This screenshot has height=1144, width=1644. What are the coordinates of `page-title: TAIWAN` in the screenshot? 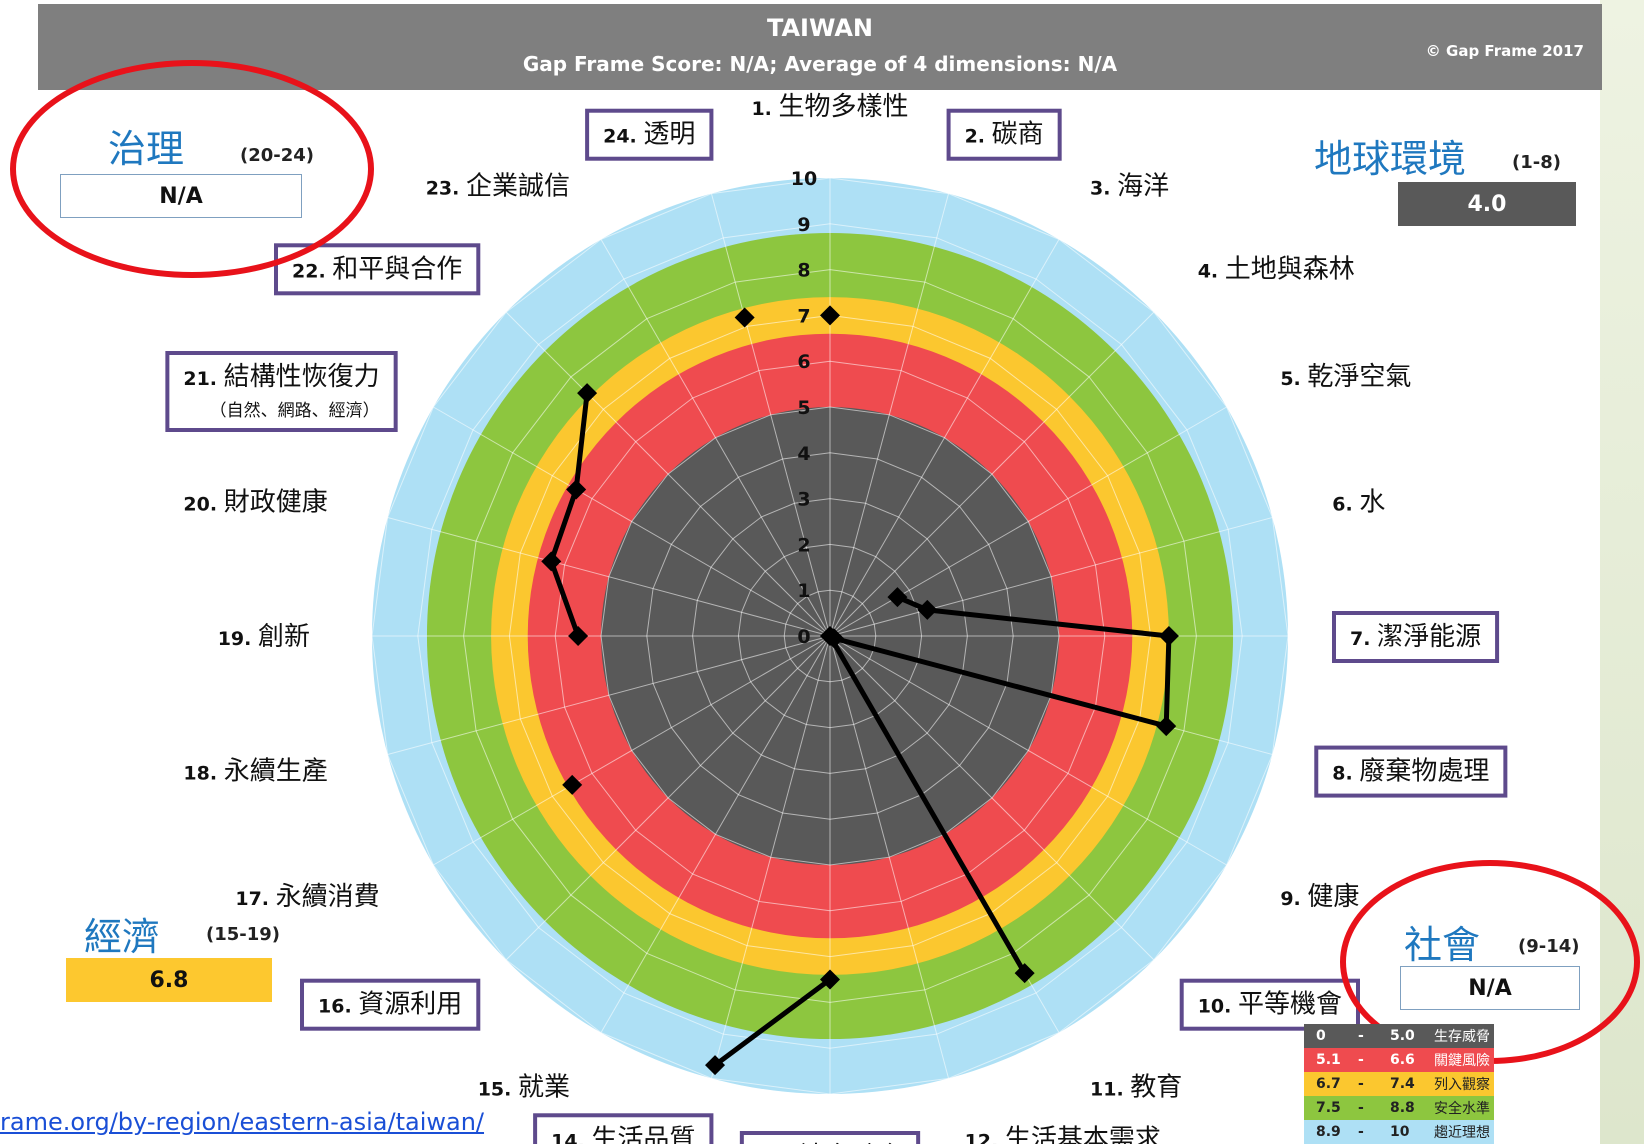 It's located at (820, 28).